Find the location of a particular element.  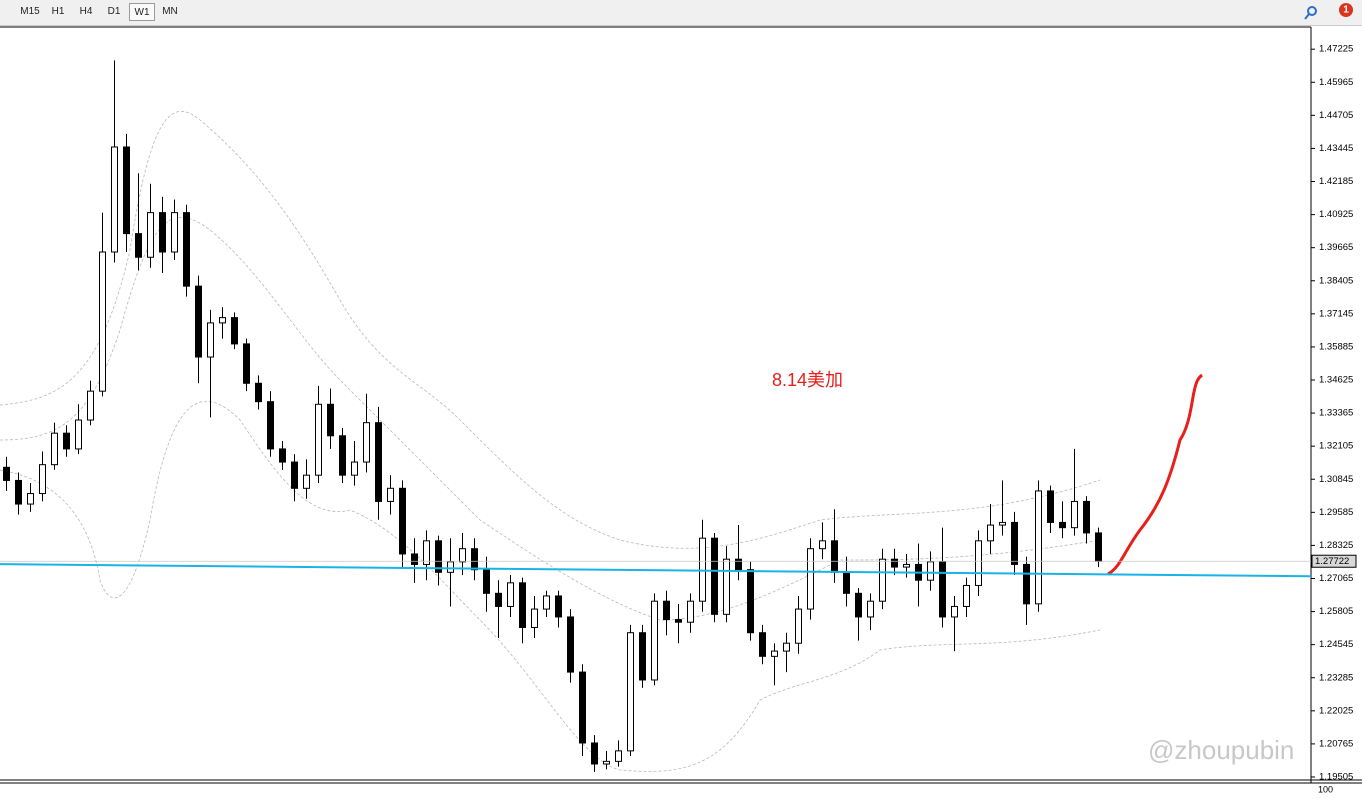

y-tick-label: 1.42185 is located at coordinates (1336, 181).